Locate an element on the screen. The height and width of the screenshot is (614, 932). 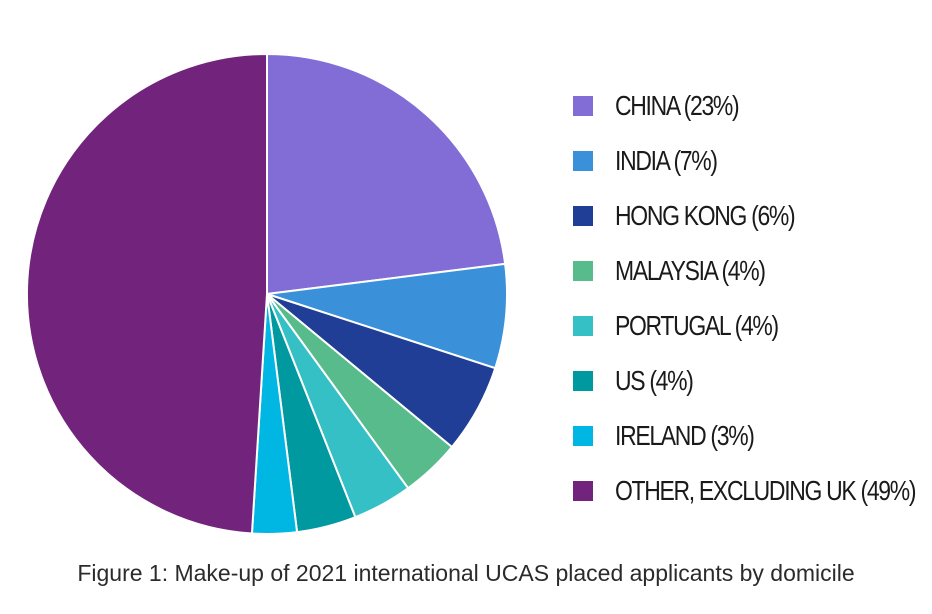
legend-item-other-excluding-uk: OTHER, EXCLUDING UK (49%) is located at coordinates (752, 490).